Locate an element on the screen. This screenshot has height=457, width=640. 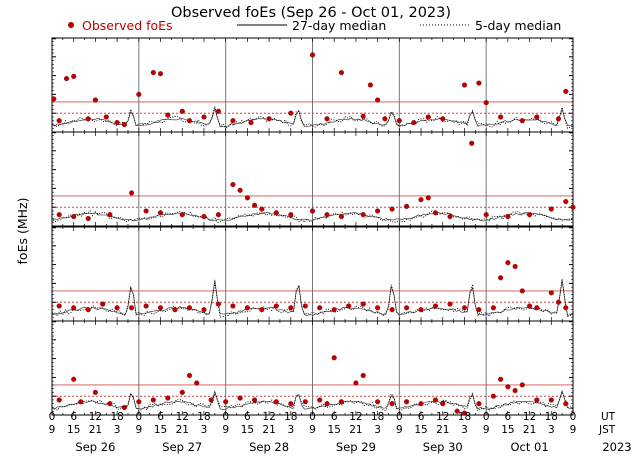
ut-row-label: UT is located at coordinates (608, 417).